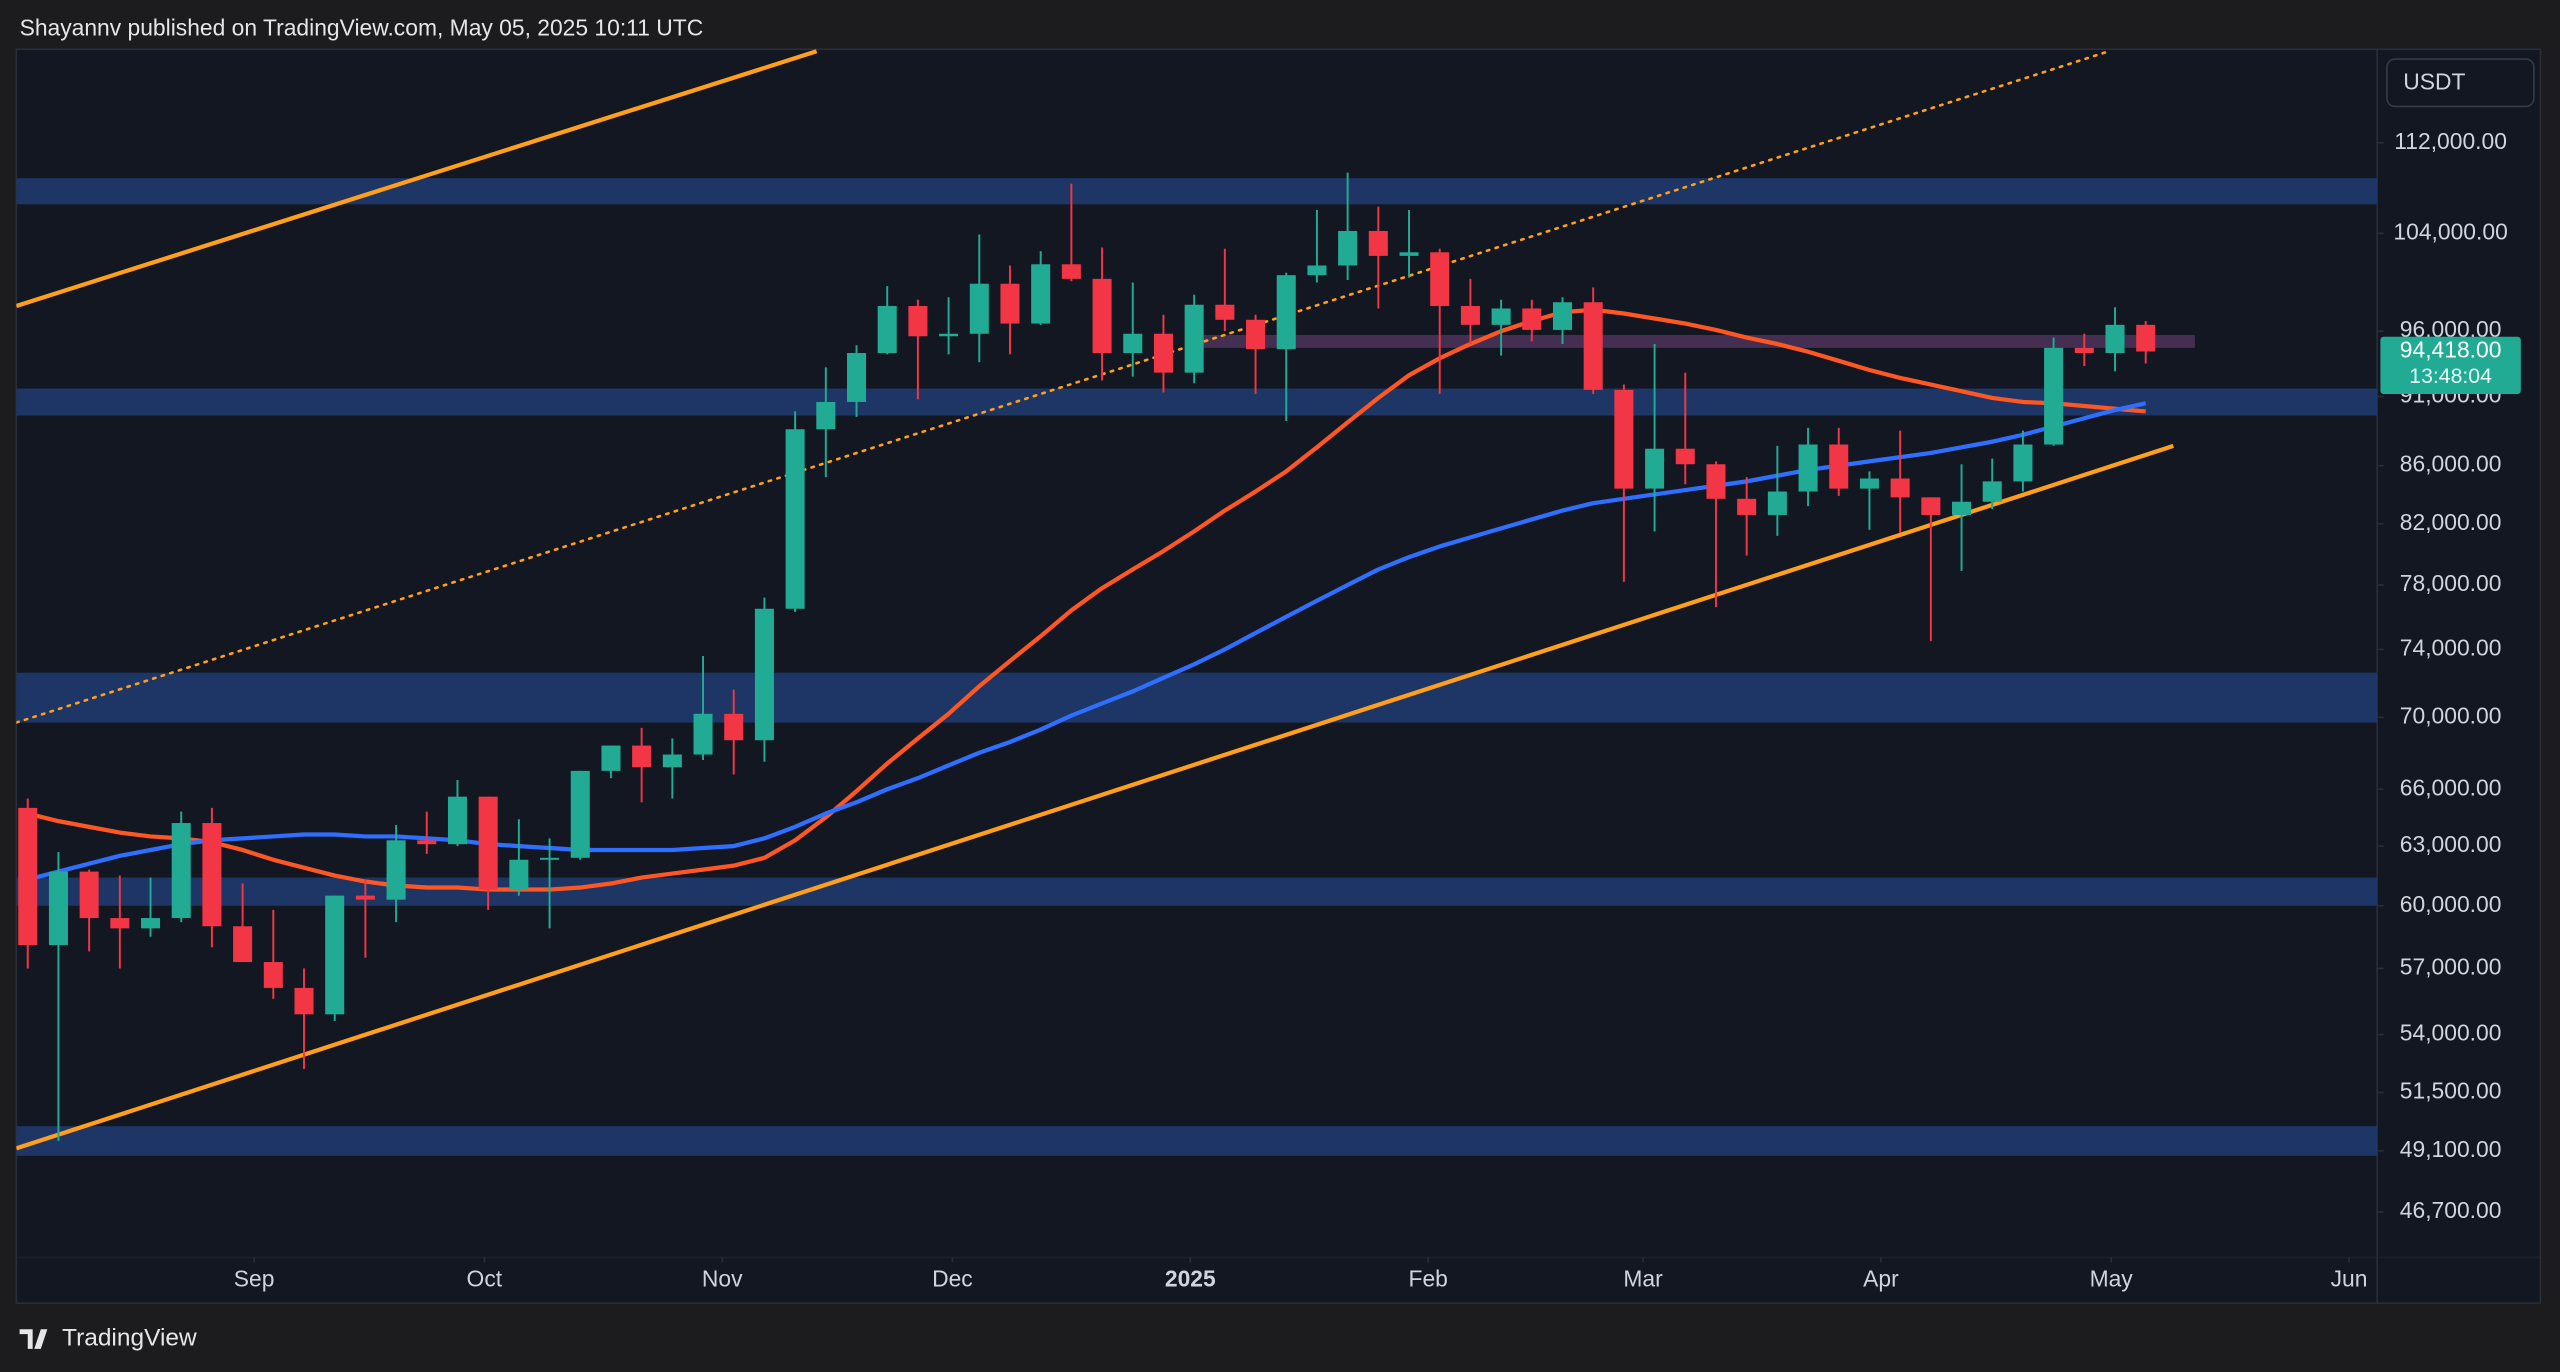 Image resolution: width=2560 pixels, height=1372 pixels. What do you see at coordinates (2450, 376) in the screenshot?
I see `countdown-label: 13:48:04` at bounding box center [2450, 376].